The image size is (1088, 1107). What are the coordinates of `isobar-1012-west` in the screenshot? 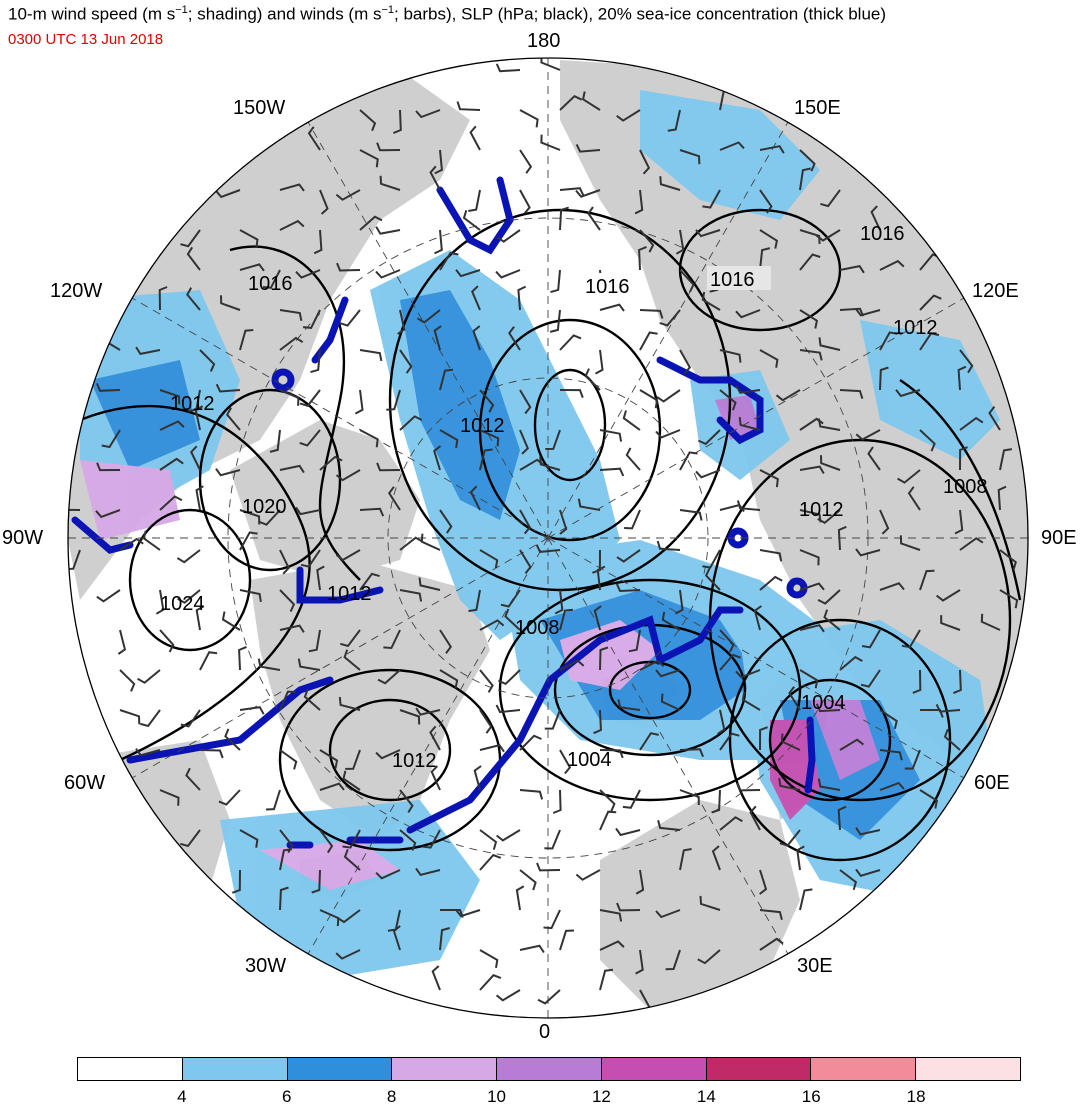 It's located at (195, 583).